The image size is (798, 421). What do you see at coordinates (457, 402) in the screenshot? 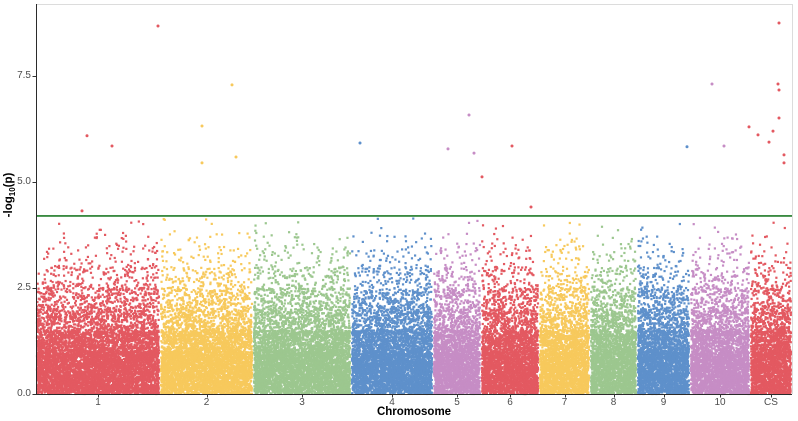
I see `x-tick-label: 5` at bounding box center [457, 402].